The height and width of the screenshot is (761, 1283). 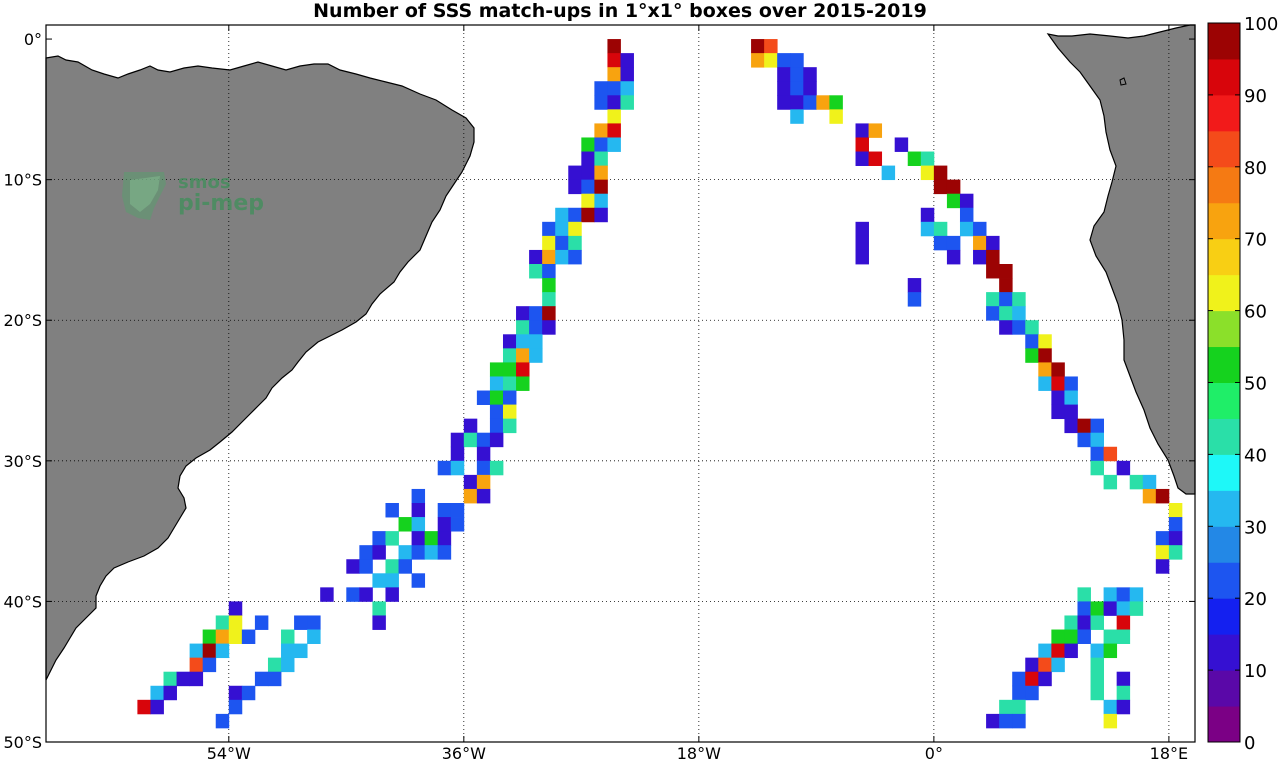 What do you see at coordinates (1121, 259) in the screenshot?
I see `africa-land` at bounding box center [1121, 259].